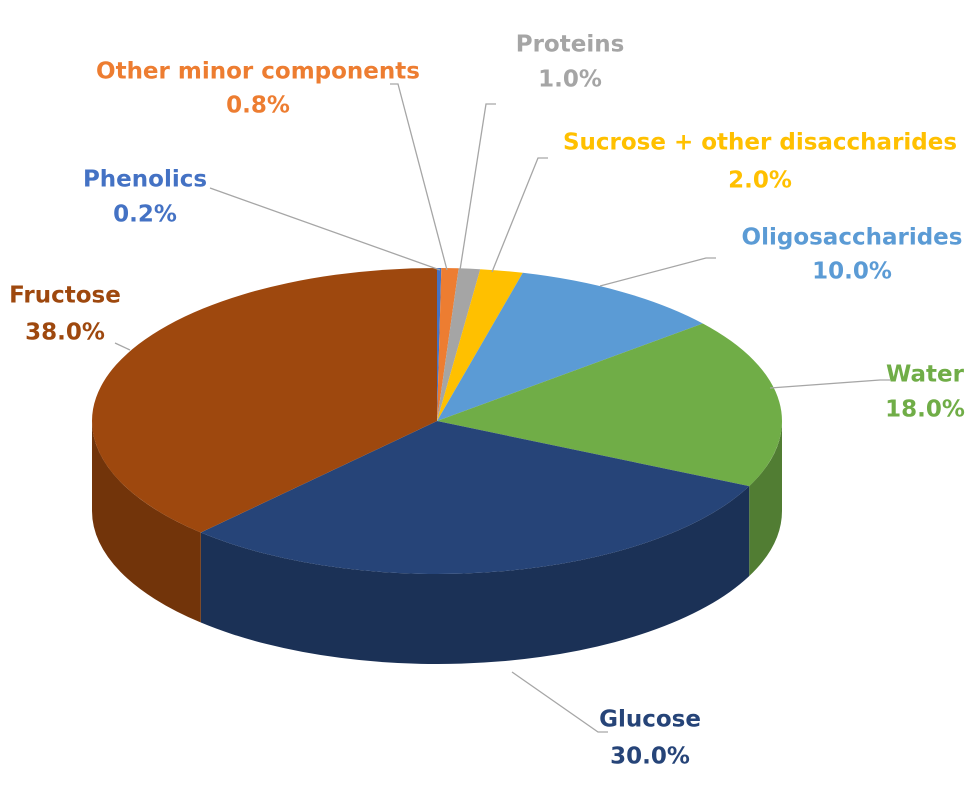  I want to click on slice-label: Fructose, so click(65, 296).